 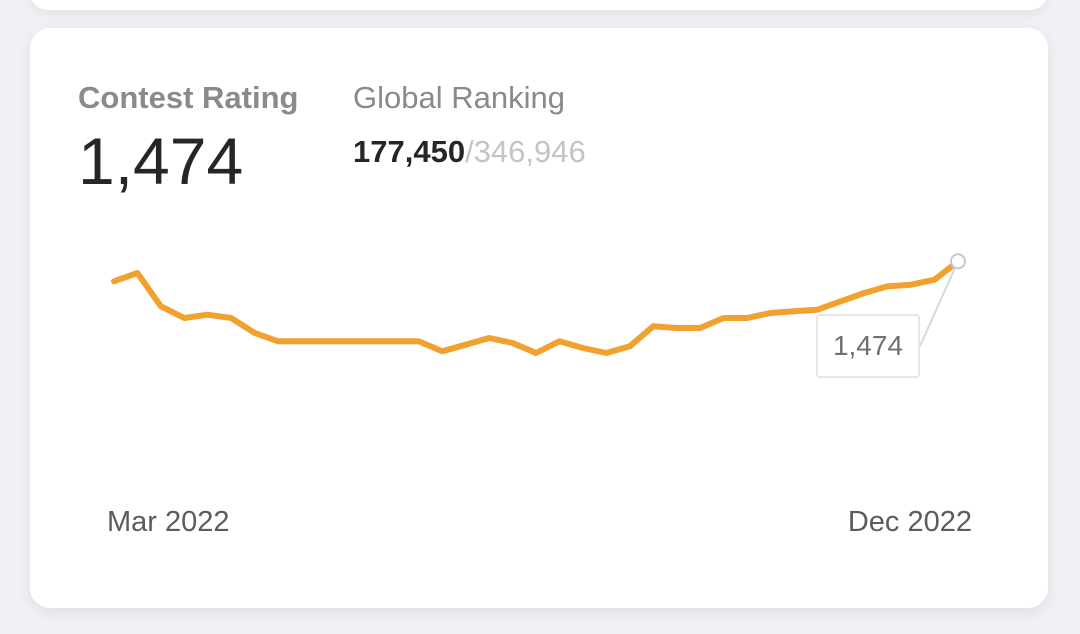 I want to click on tooltip-connector-line, so click(x=939, y=303).